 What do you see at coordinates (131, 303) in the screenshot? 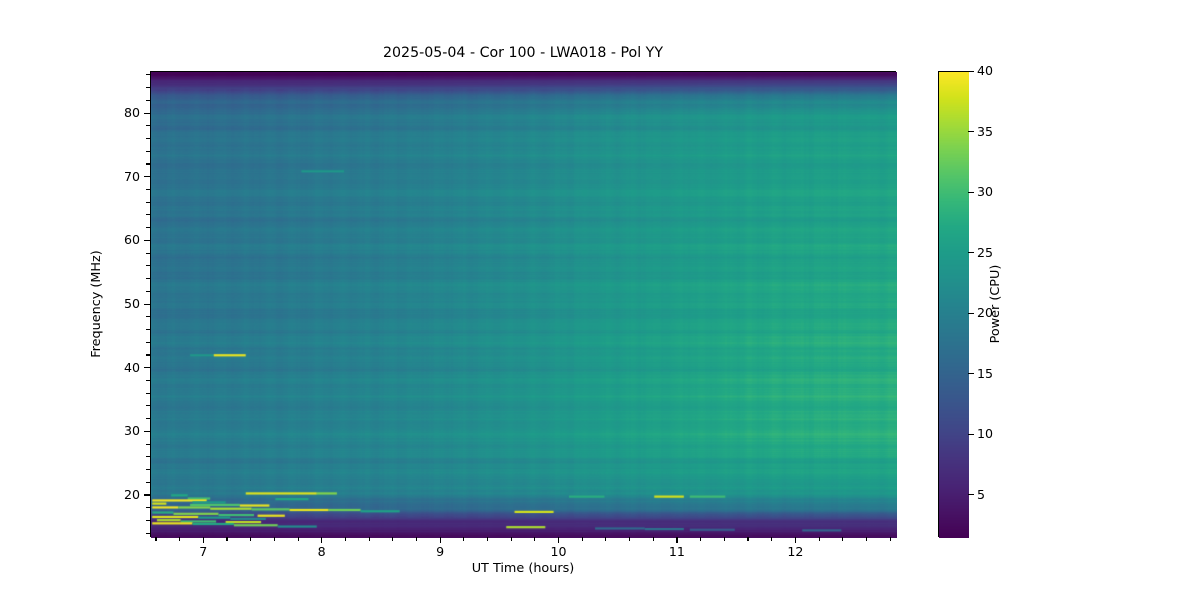
I see `y-tick-label: 50` at bounding box center [131, 303].